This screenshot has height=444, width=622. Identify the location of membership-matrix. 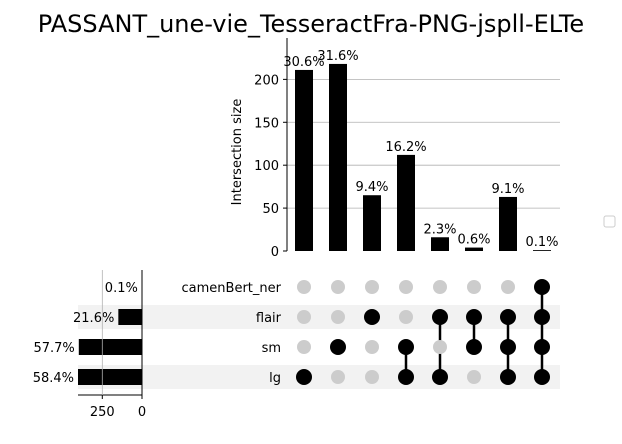
(423, 332).